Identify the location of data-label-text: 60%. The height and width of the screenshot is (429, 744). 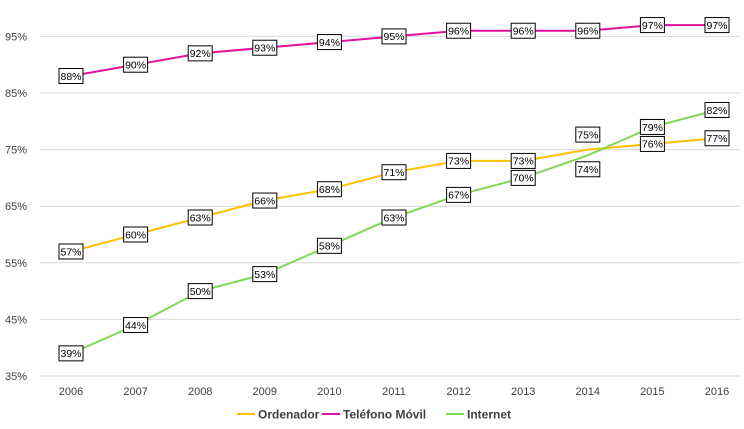
(135, 235).